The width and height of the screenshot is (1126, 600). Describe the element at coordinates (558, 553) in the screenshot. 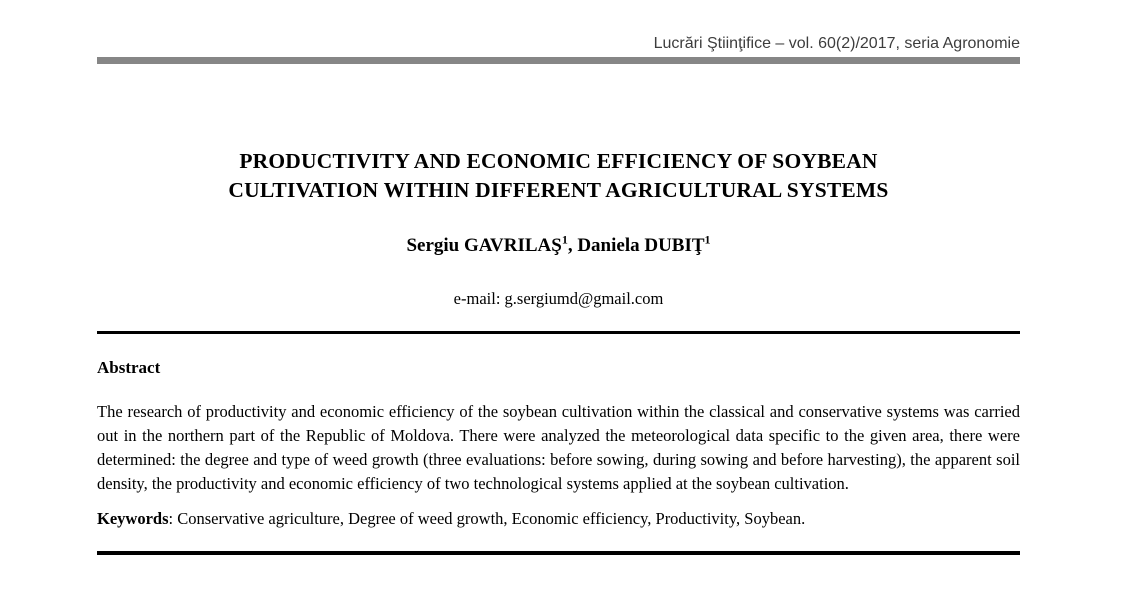

I see `footer-rule` at that location.